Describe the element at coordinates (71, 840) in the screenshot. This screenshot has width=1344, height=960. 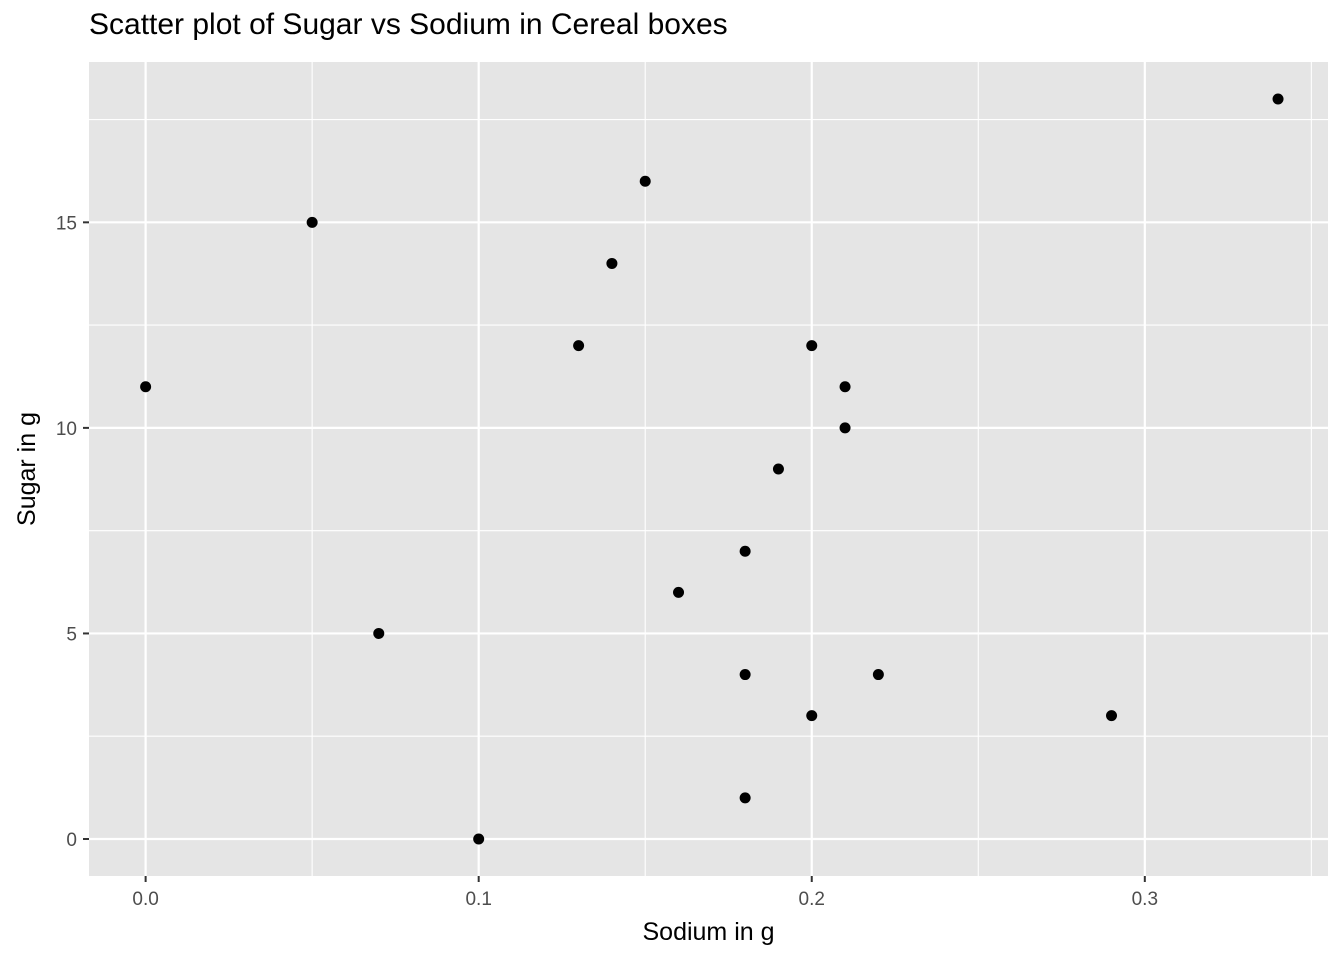
I see `y-tick-label: 0` at that location.